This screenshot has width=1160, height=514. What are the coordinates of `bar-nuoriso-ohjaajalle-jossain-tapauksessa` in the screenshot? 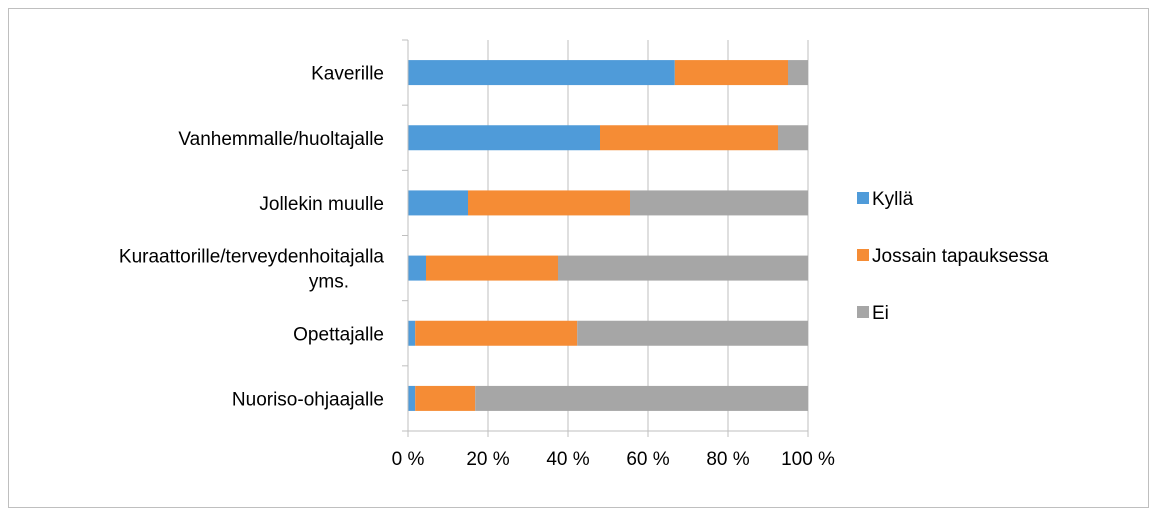 It's located at (445, 398).